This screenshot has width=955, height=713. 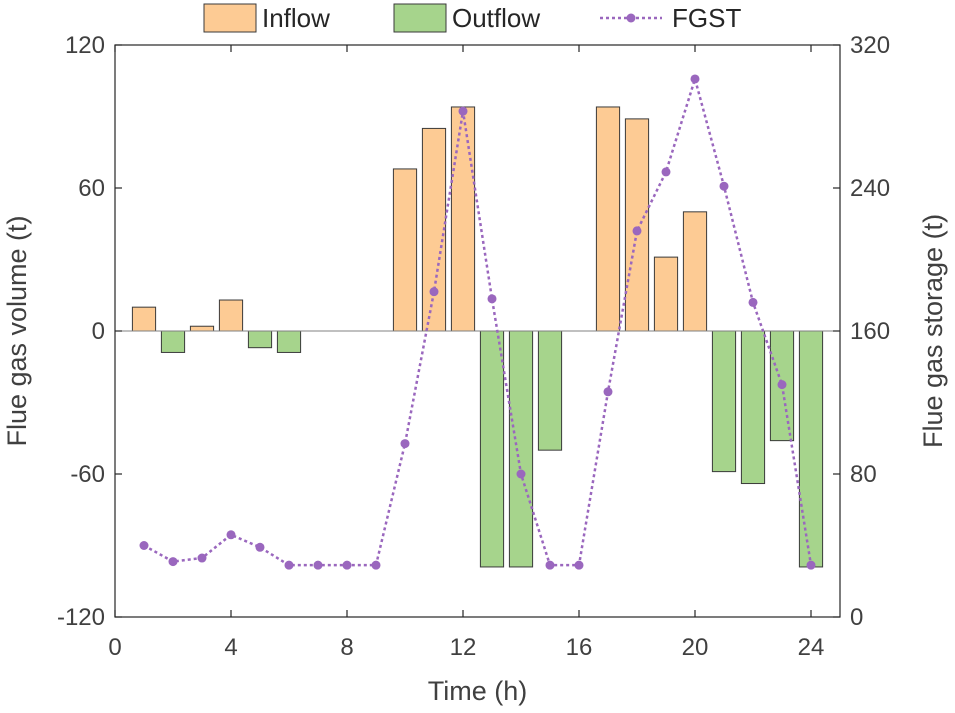 I want to click on x-tick-label: 20, so click(x=695, y=647).